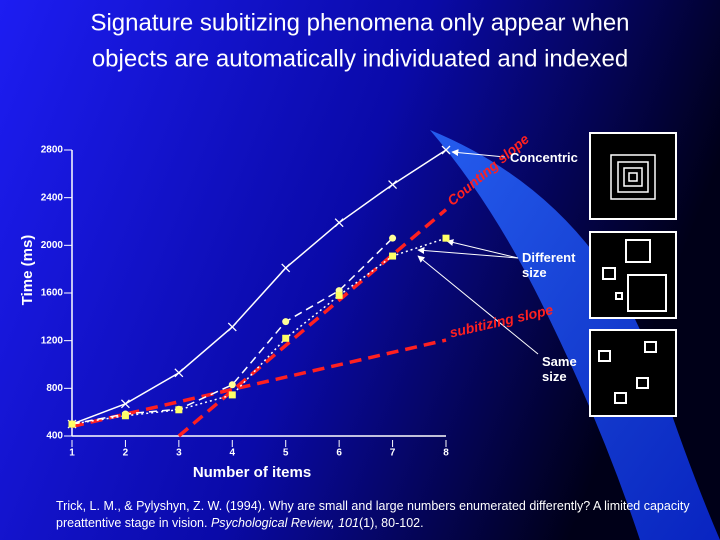 The image size is (720, 540). I want to click on x-tick-label: 3, so click(179, 453).